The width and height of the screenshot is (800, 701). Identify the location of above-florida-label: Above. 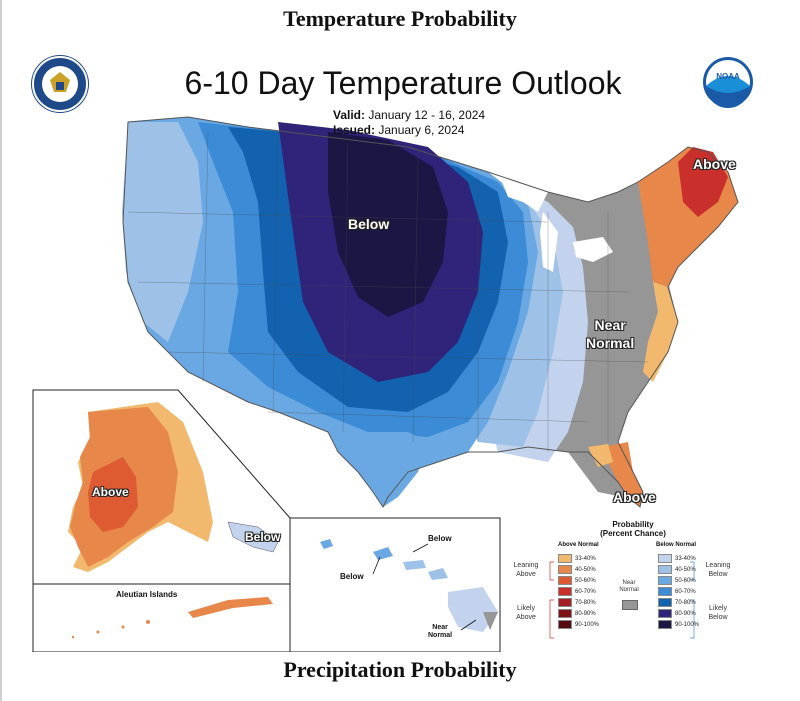
(634, 497).